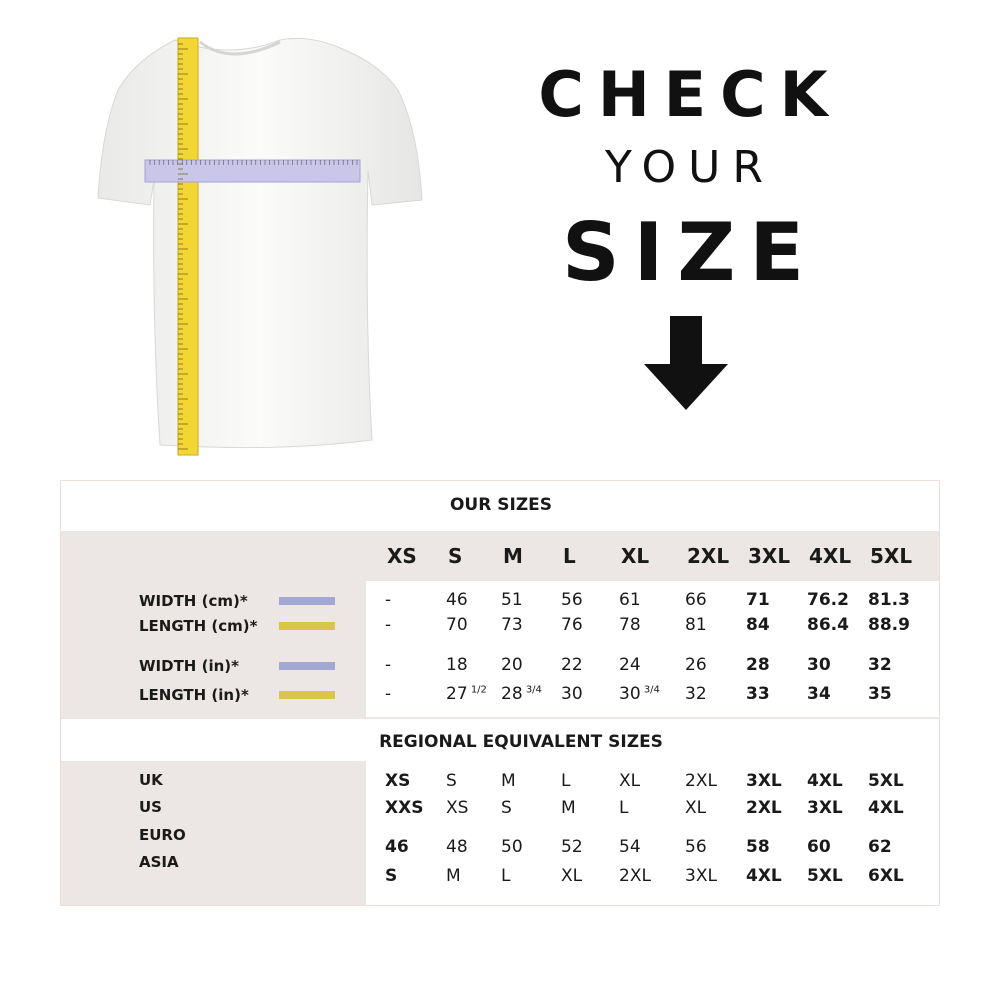 Image resolution: width=1000 pixels, height=1000 pixels. I want to click on row-label: WIDTH (in)*, so click(189, 666).